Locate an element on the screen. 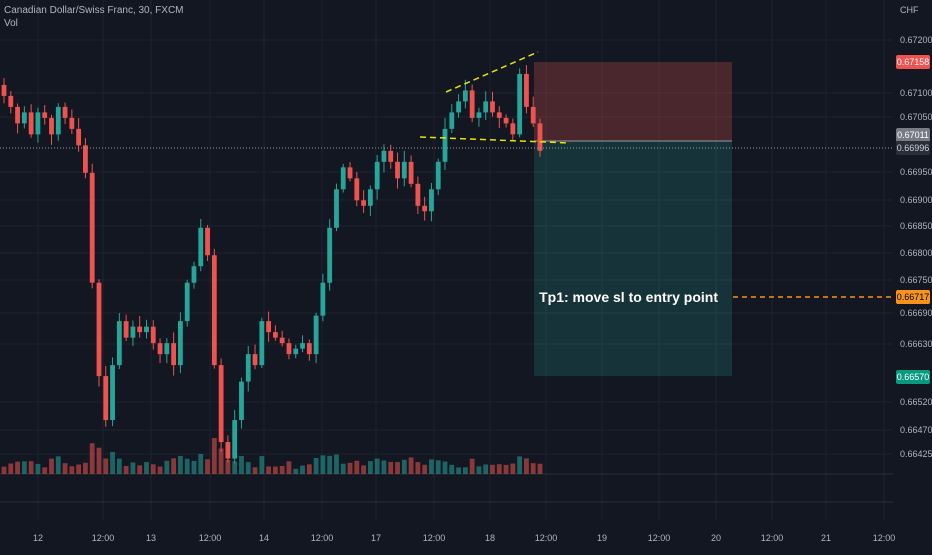  wedge-upper-trendline is located at coordinates (492, 72).